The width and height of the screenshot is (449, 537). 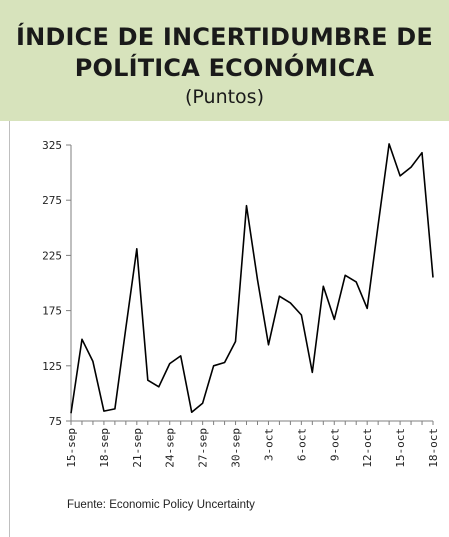 I want to click on x-tick-label: 30-sep, so click(x=236, y=448).